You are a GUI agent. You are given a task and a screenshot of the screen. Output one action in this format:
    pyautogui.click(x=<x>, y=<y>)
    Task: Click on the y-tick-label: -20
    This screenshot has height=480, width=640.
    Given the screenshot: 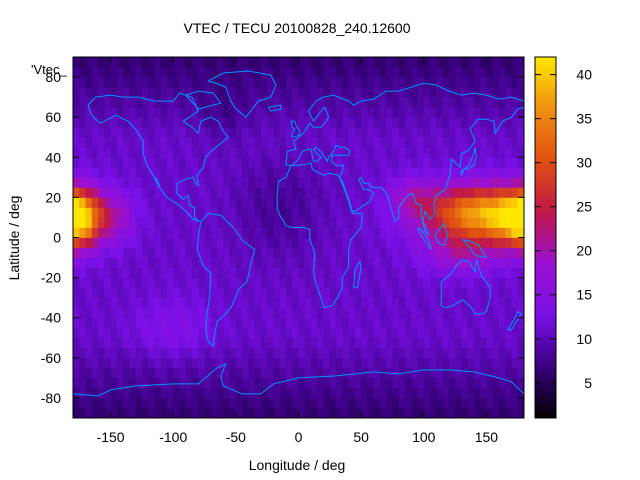 What is the action you would take?
    pyautogui.click(x=51, y=278)
    